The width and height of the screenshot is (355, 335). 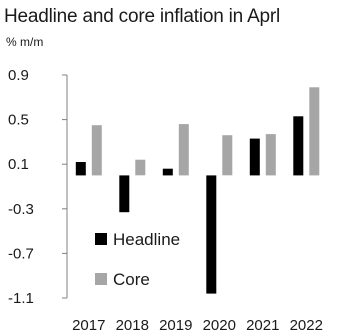 I want to click on bar-headline-2017, so click(x=80, y=169).